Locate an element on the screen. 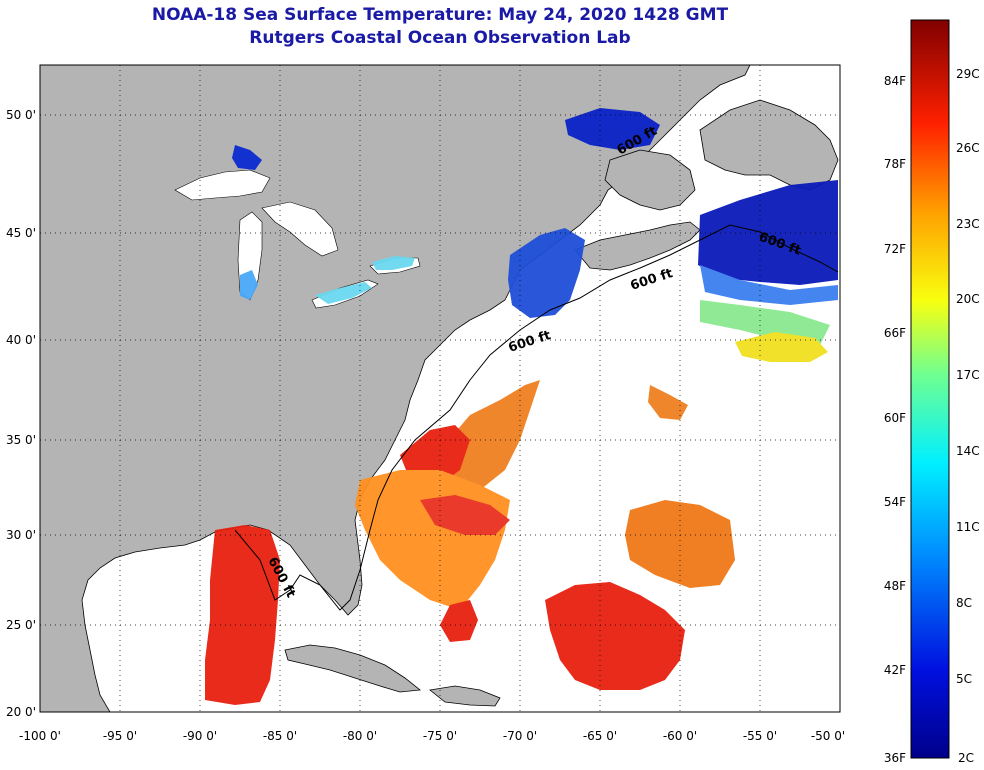 The width and height of the screenshot is (984, 770). cb-c-label: 2C is located at coordinates (966, 758).